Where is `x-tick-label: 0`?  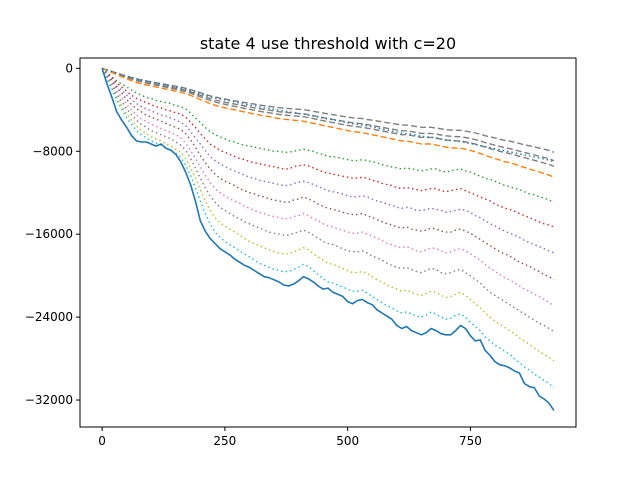 x-tick-label: 0 is located at coordinates (102, 441).